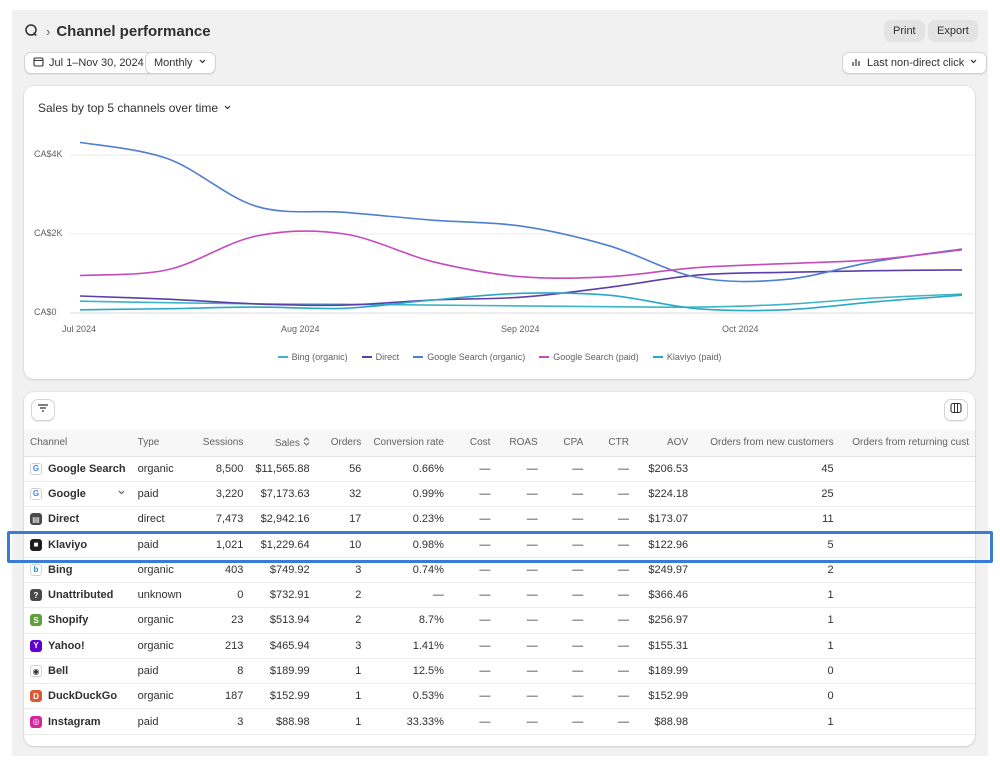  What do you see at coordinates (767, 443) in the screenshot?
I see `column-header-orders-new-customers: Orders from new customers` at bounding box center [767, 443].